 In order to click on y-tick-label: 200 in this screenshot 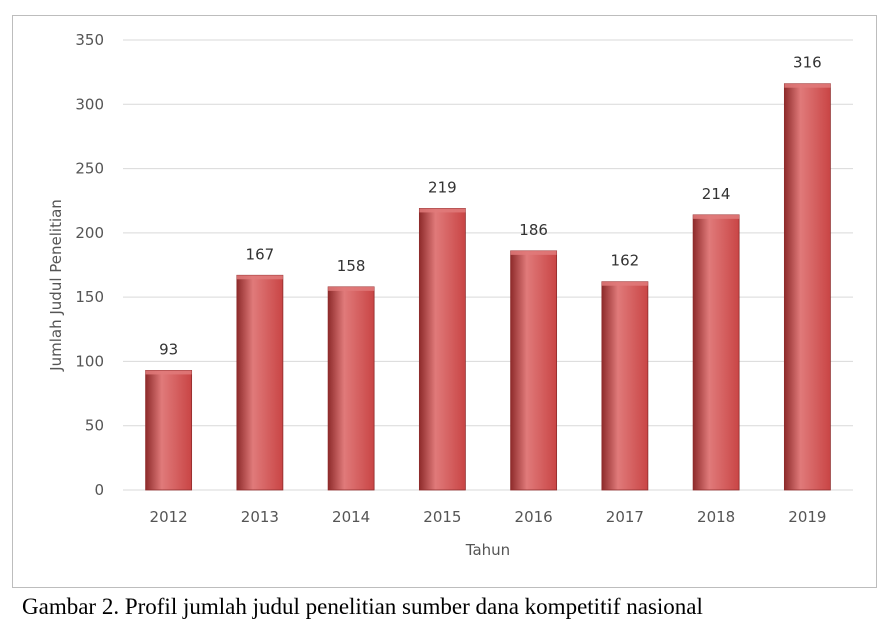, I will do `click(89, 233)`.